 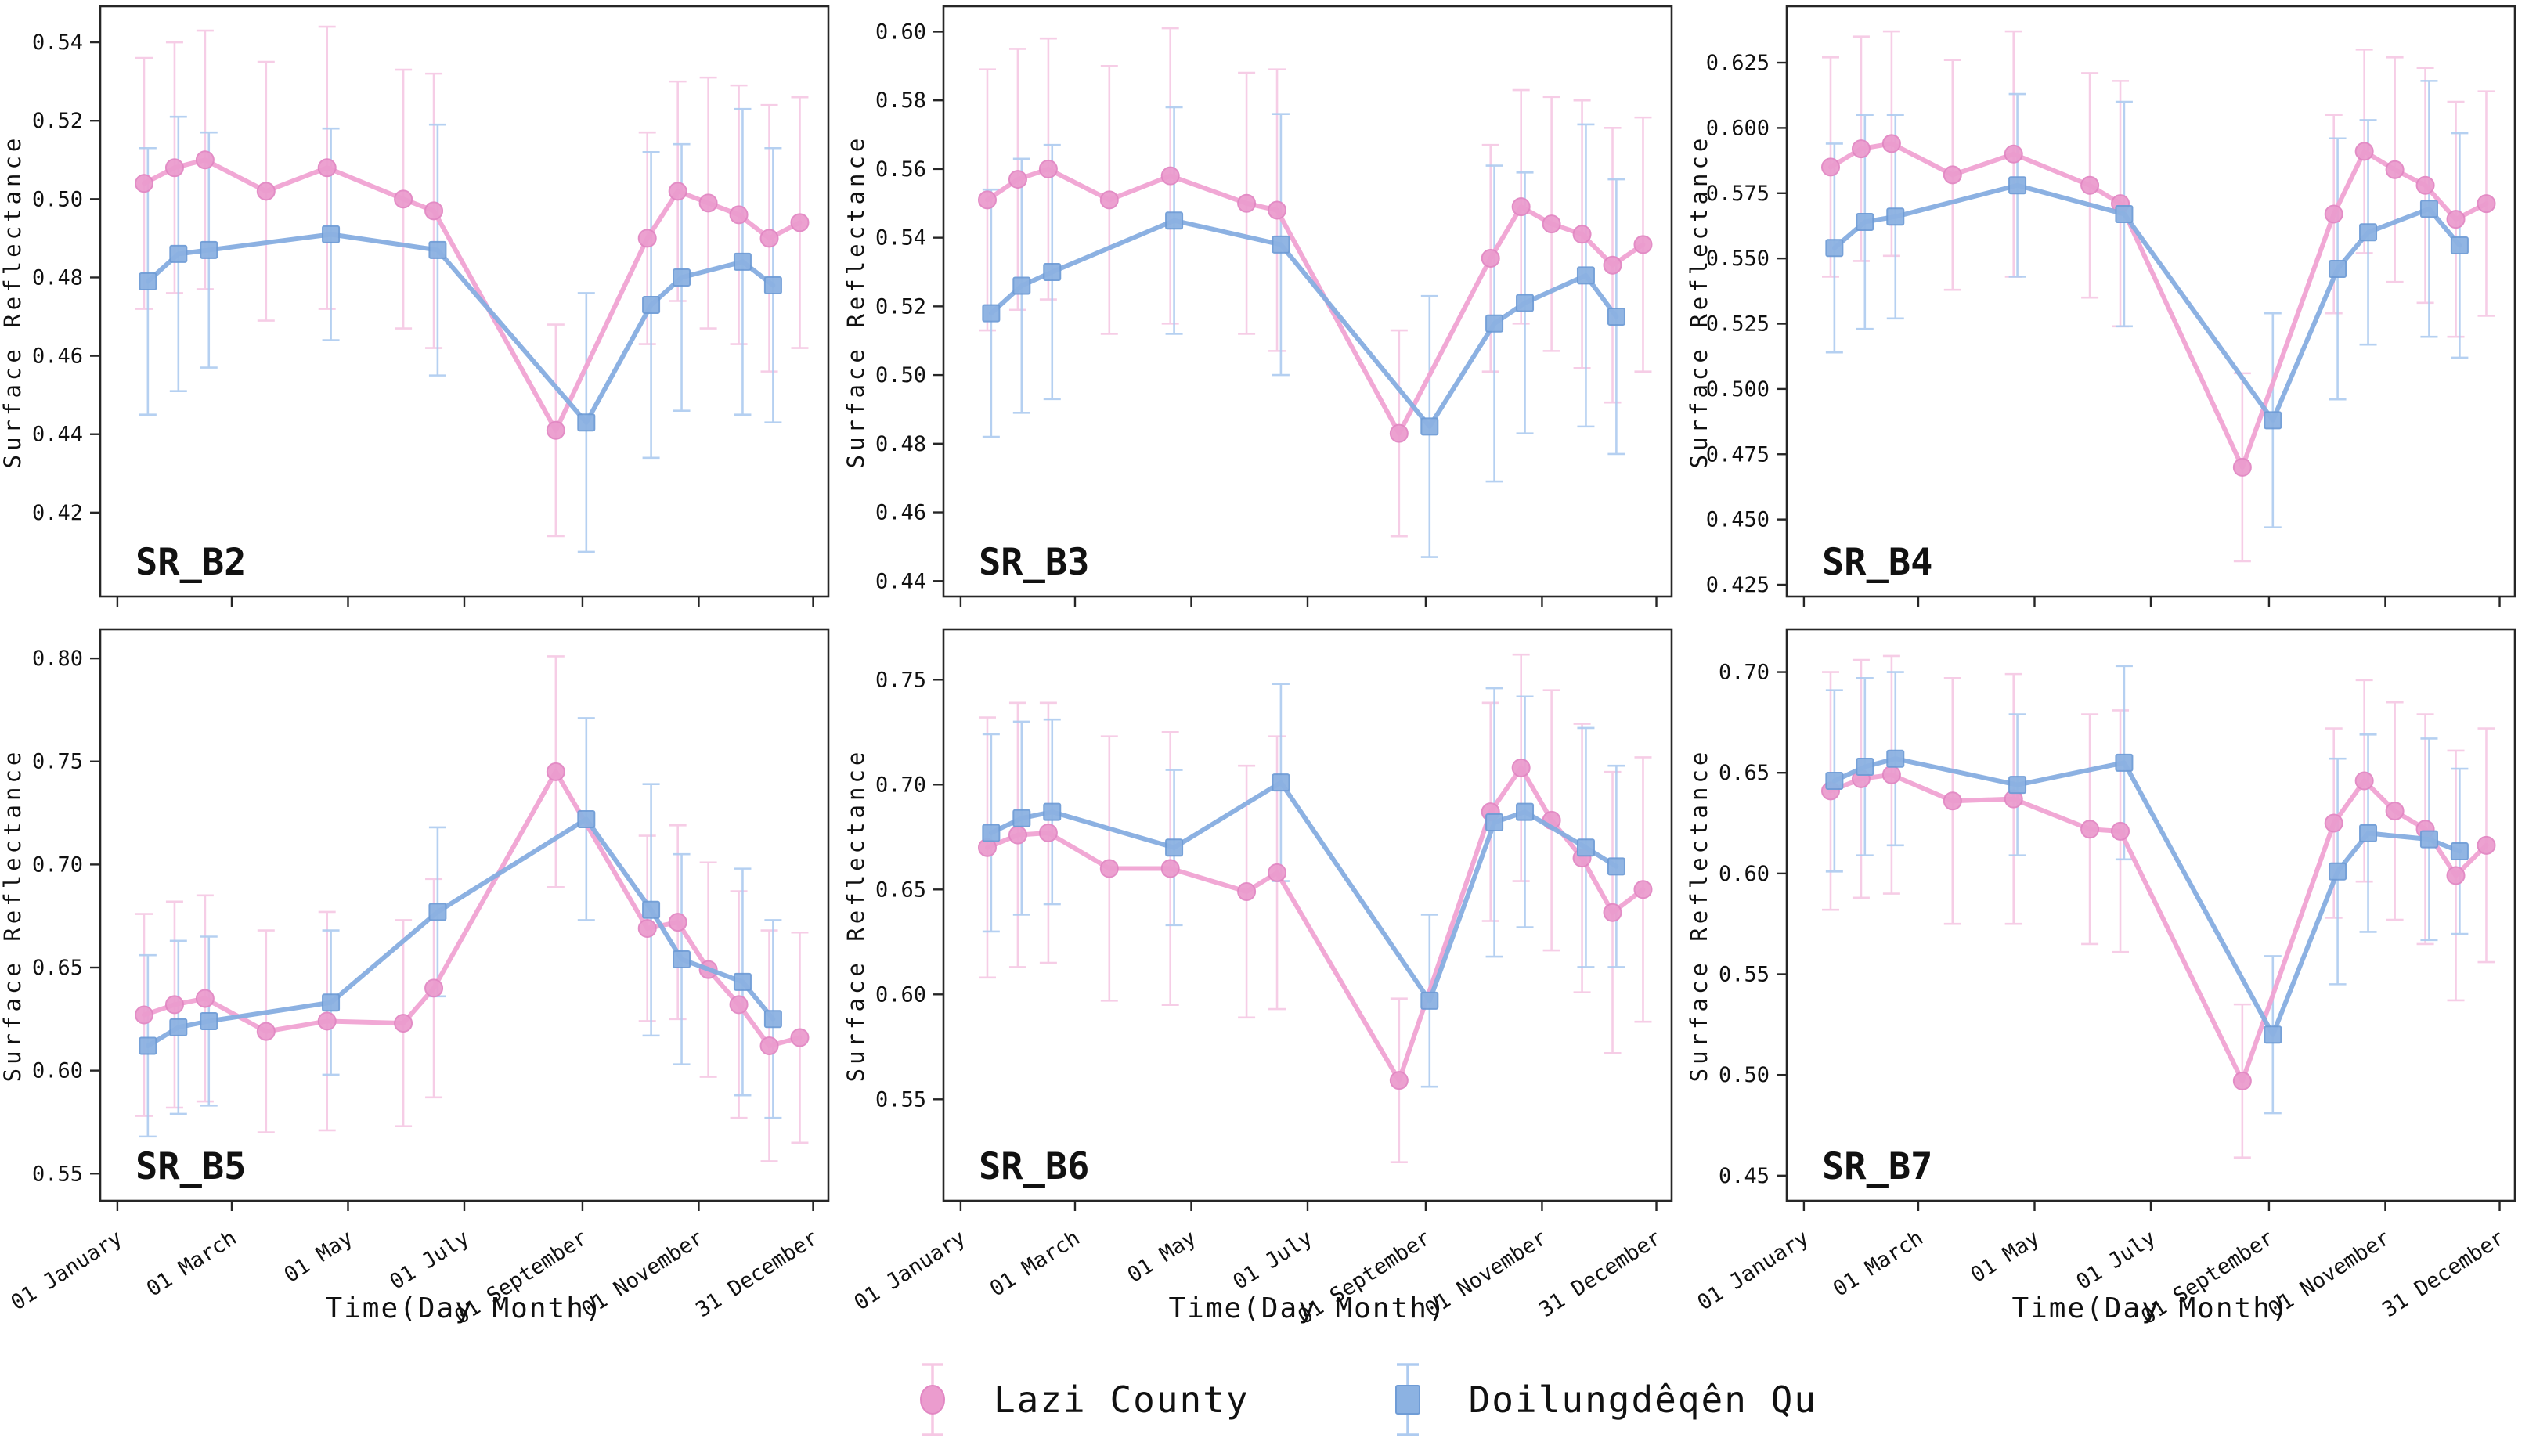 What do you see at coordinates (1738, 259) in the screenshot?
I see `svg-text: 0.550` at bounding box center [1738, 259].